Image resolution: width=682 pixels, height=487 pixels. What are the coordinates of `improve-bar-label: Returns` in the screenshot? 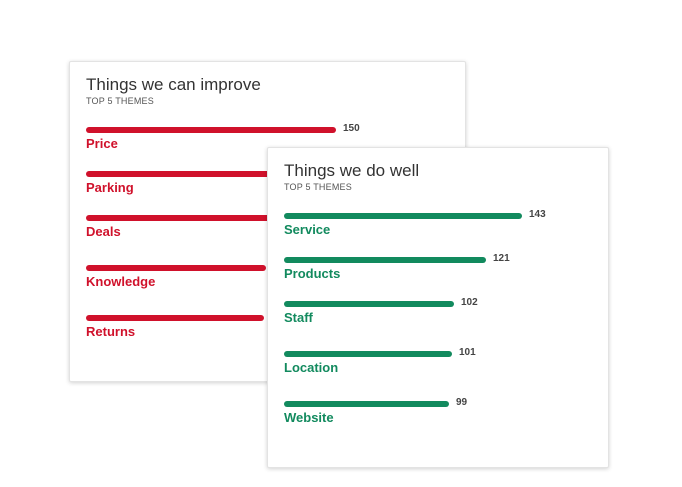 It's located at (111, 331).